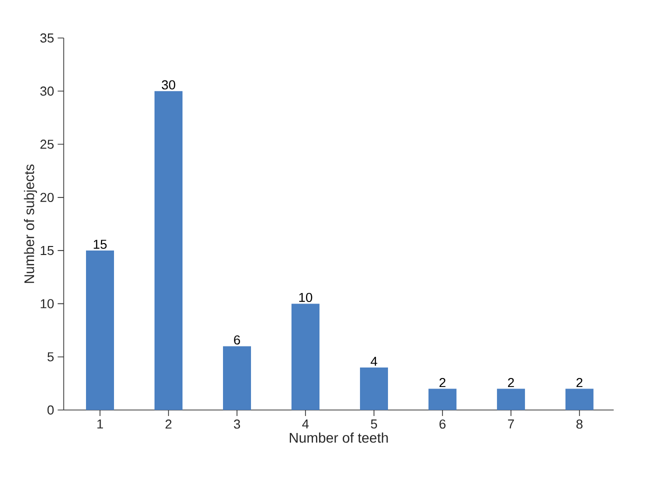 This screenshot has width=666, height=484. Describe the element at coordinates (374, 361) in the screenshot. I see `data-label: 4` at that location.